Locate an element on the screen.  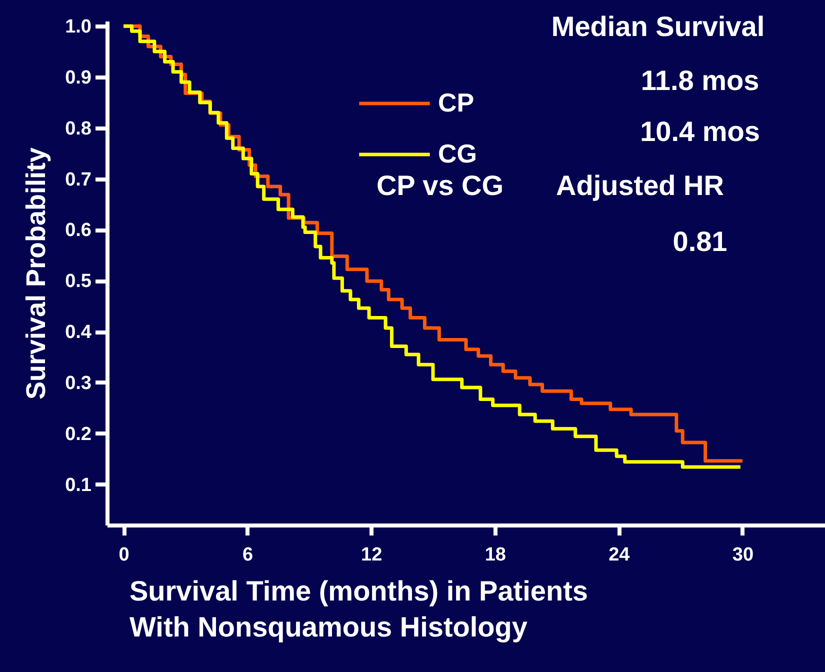
annotation: 11.8 mos is located at coordinates (700, 80).